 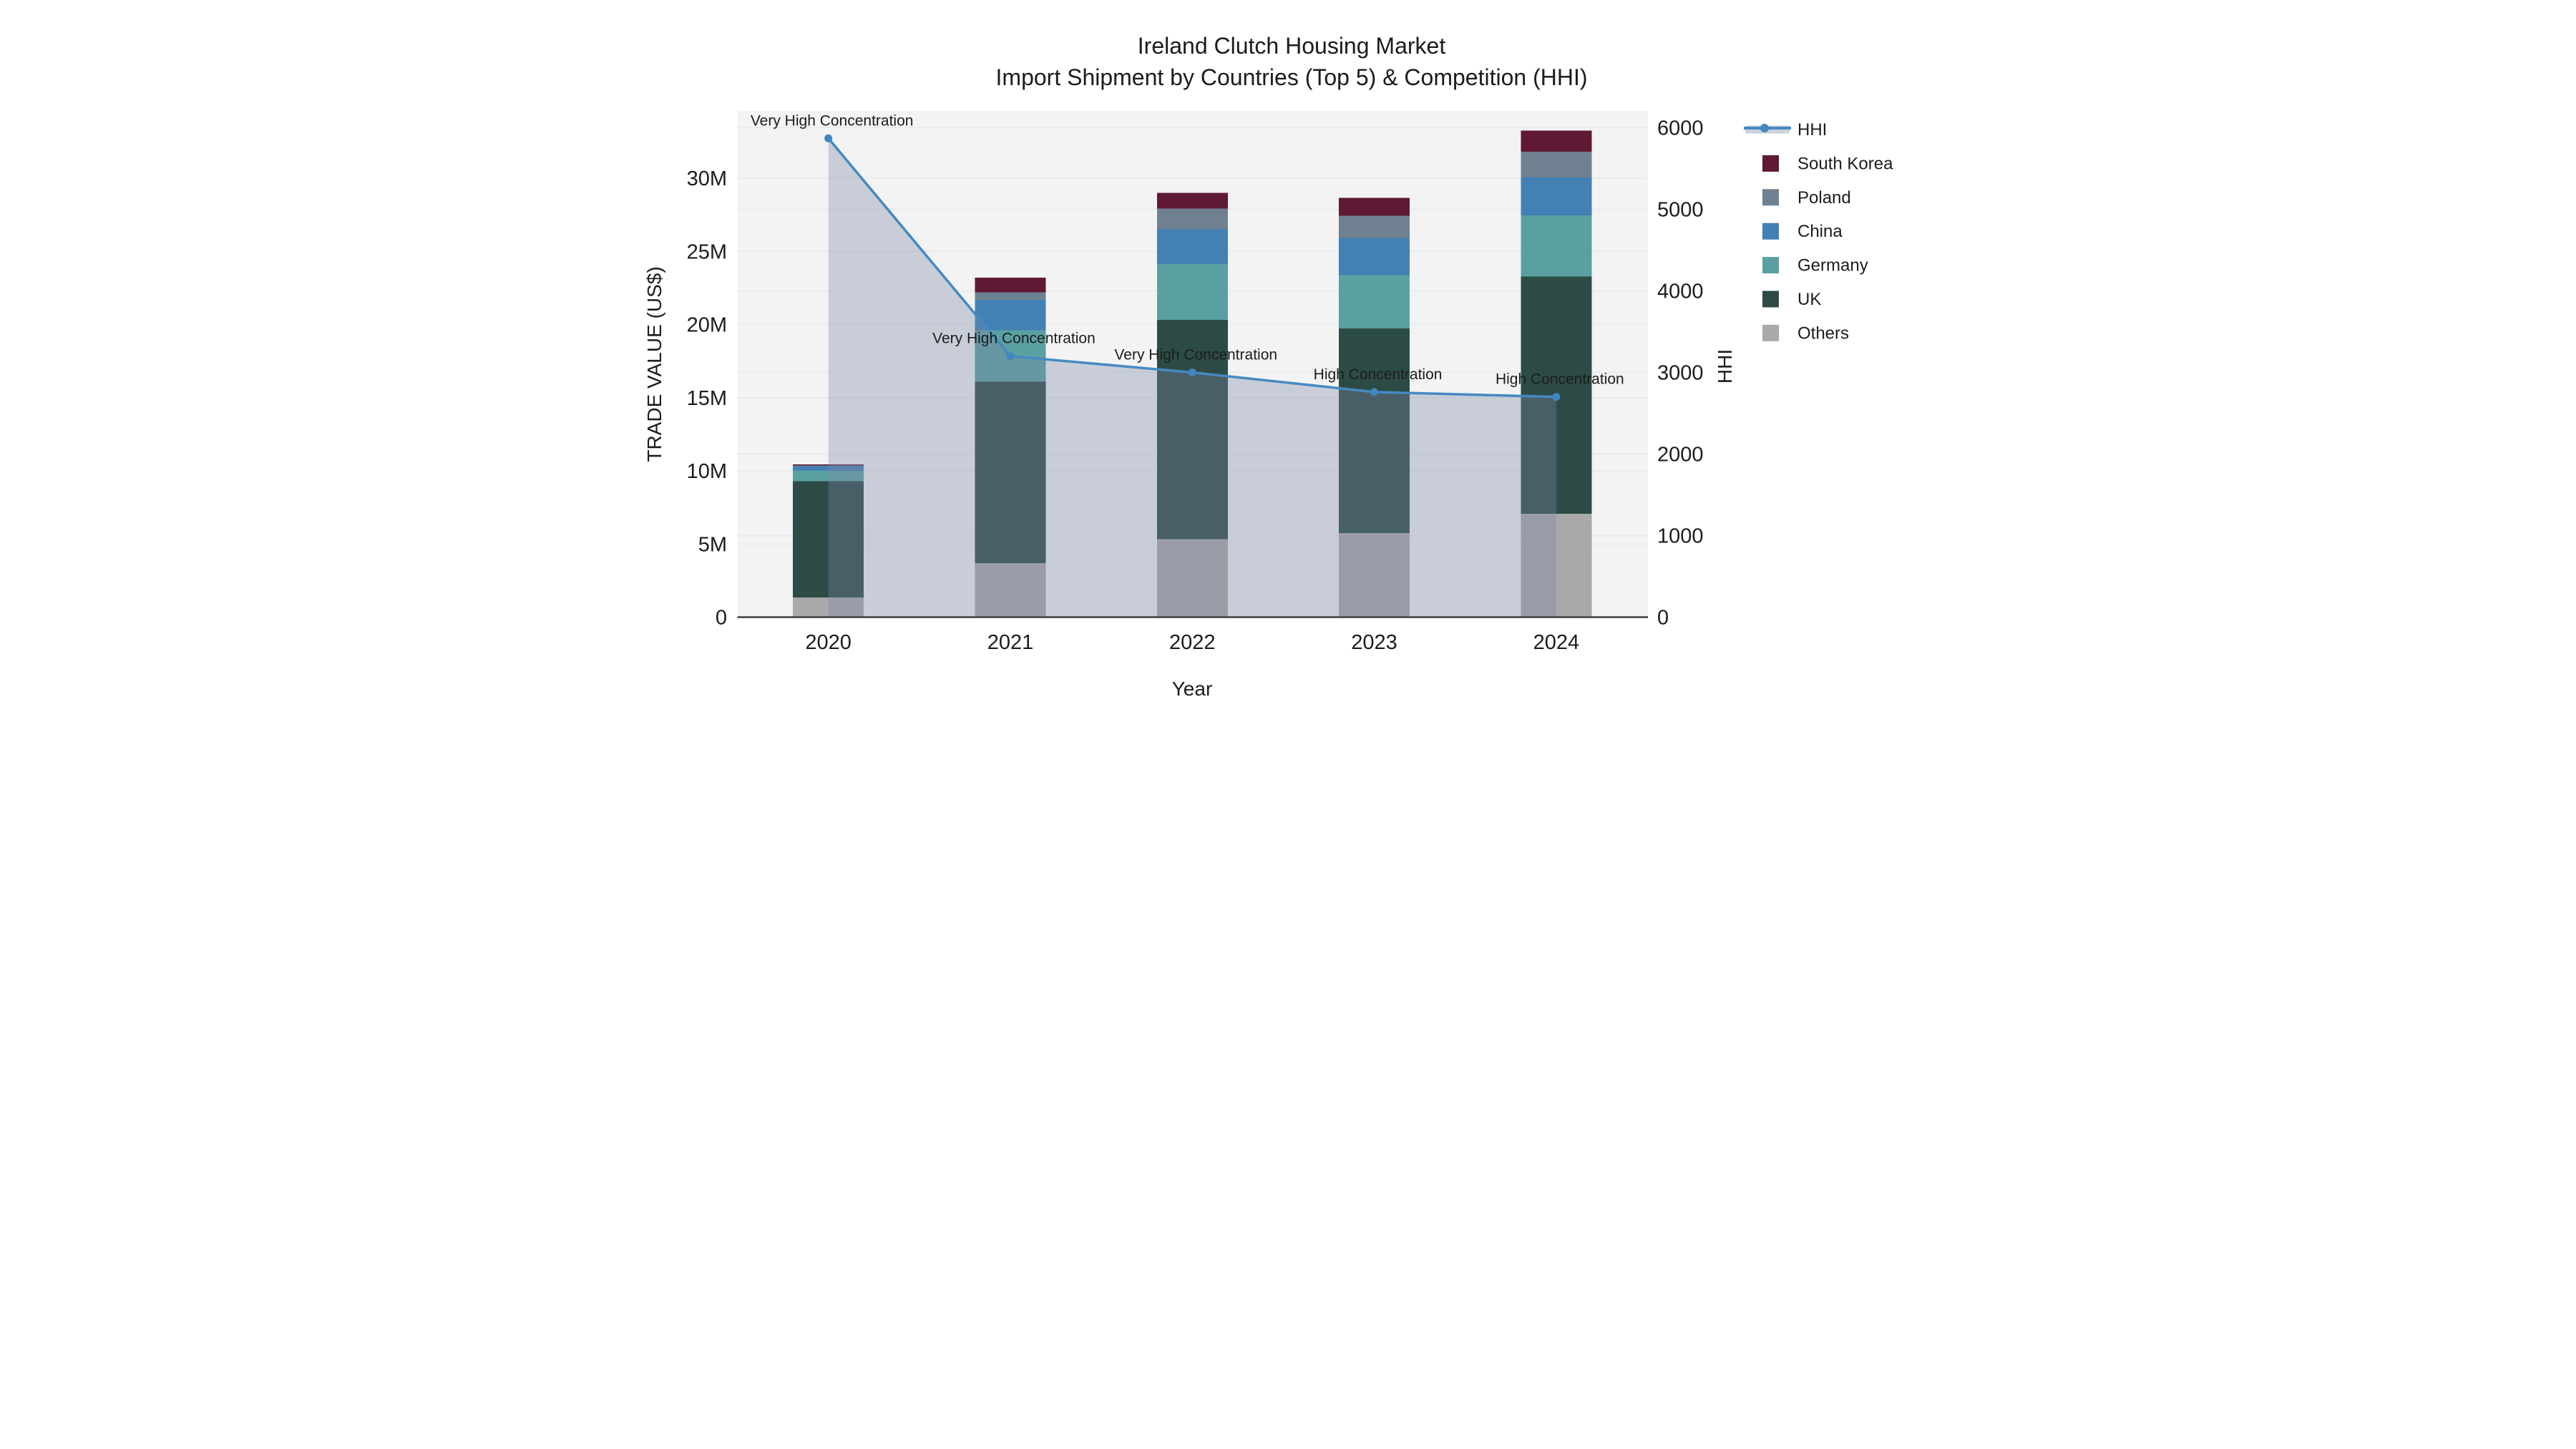 What do you see at coordinates (828, 607) in the screenshot?
I see `bar-segment-others-2020` at bounding box center [828, 607].